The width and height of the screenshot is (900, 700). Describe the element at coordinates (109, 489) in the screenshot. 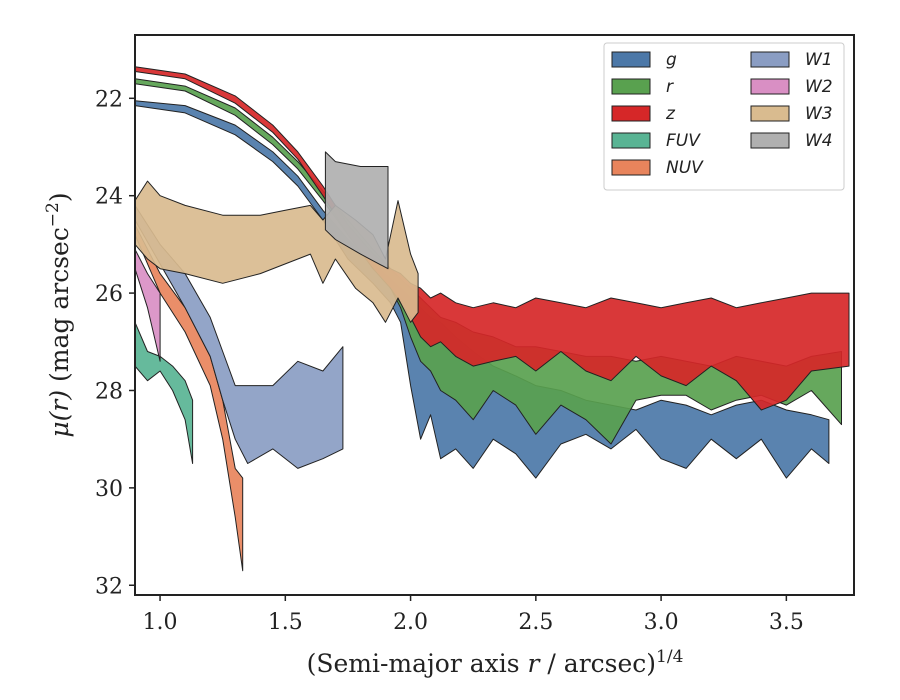

I see `y-tick-label: 30` at that location.